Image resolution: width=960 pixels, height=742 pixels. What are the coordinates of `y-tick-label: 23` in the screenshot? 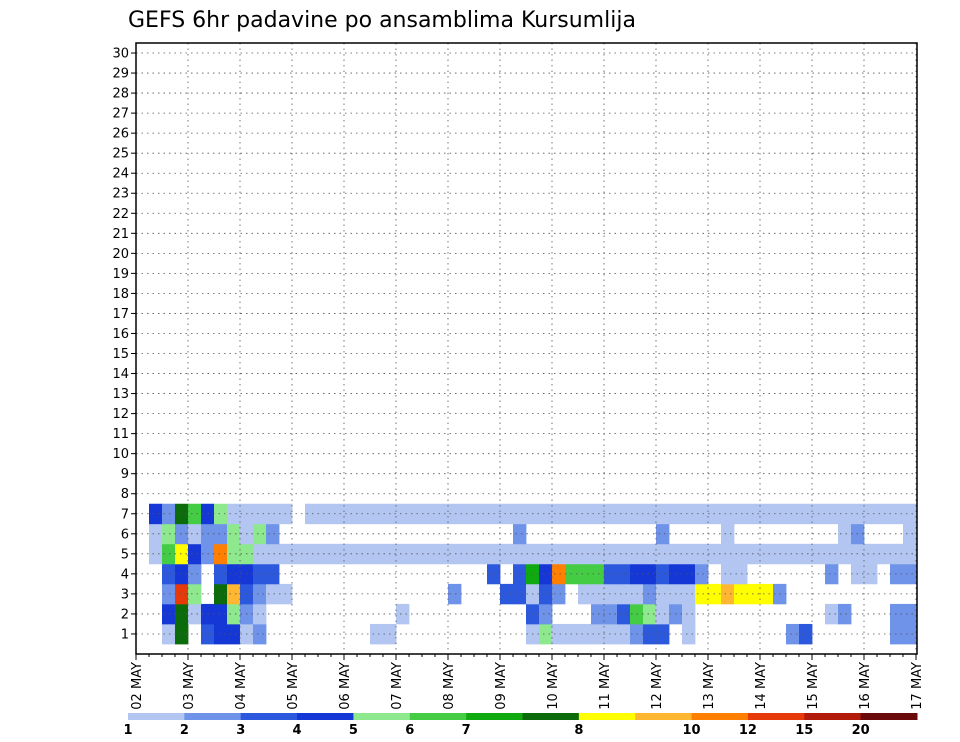 It's located at (120, 194).